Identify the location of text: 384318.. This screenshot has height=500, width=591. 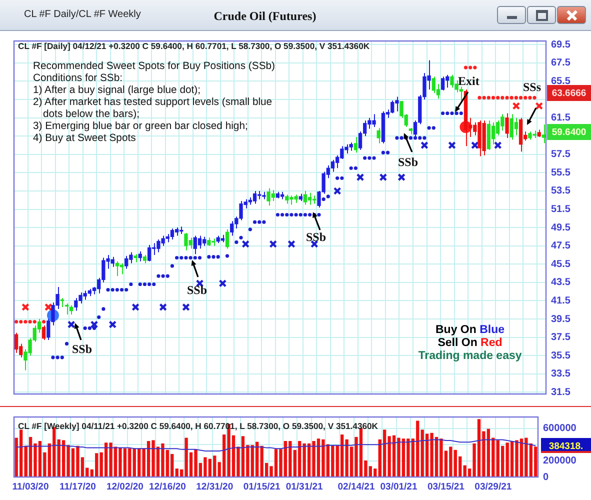
(566, 445).